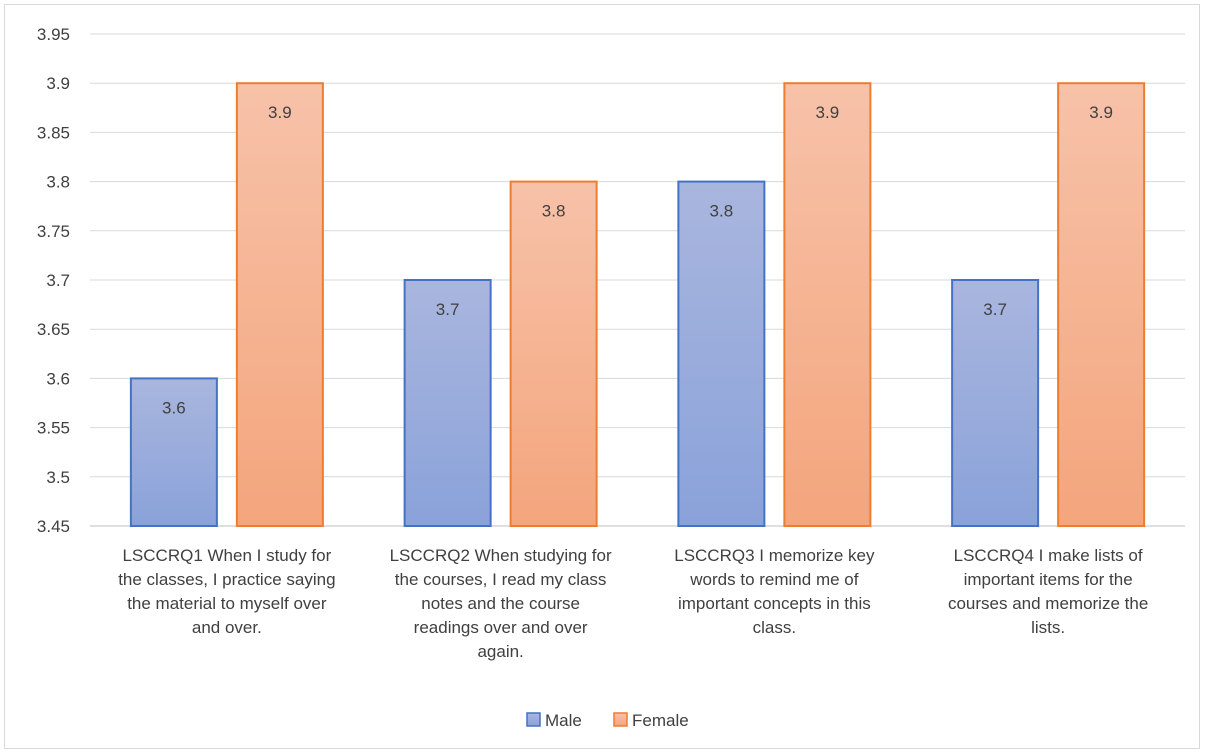  I want to click on category-label: LSCCRQ4 I make lists of, so click(1048, 555).